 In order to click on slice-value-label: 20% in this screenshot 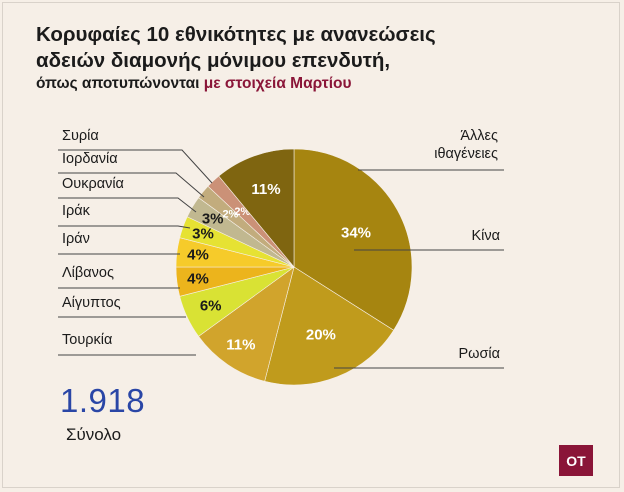, I will do `click(321, 335)`.